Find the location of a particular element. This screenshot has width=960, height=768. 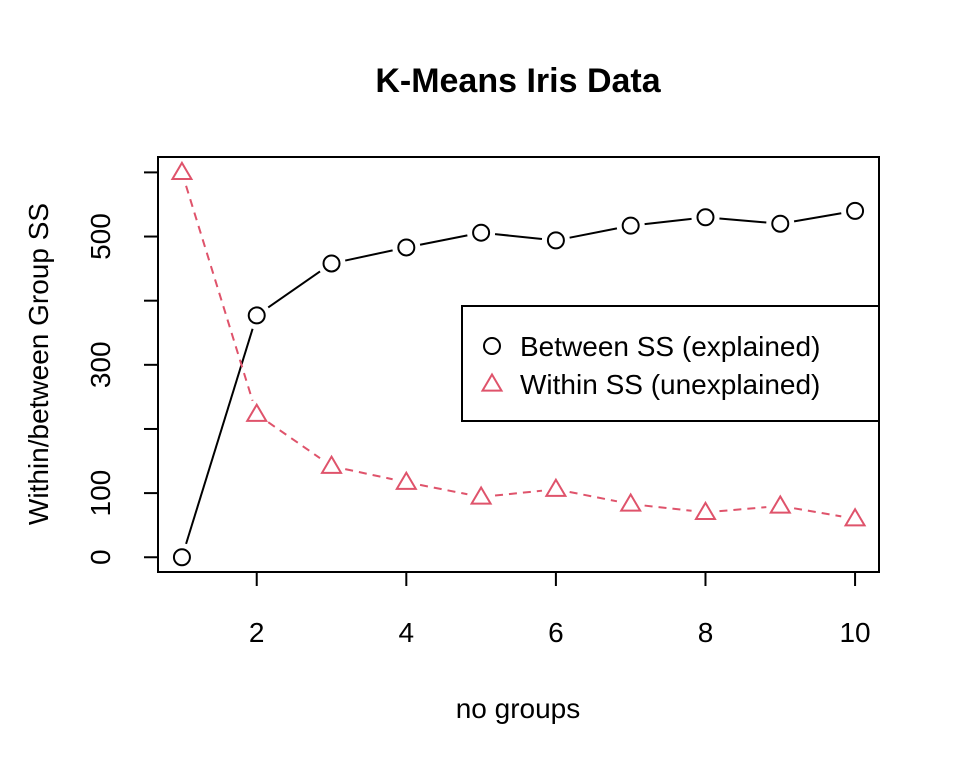

y-axis: 0 100 300 500 is located at coordinates (122, 368).